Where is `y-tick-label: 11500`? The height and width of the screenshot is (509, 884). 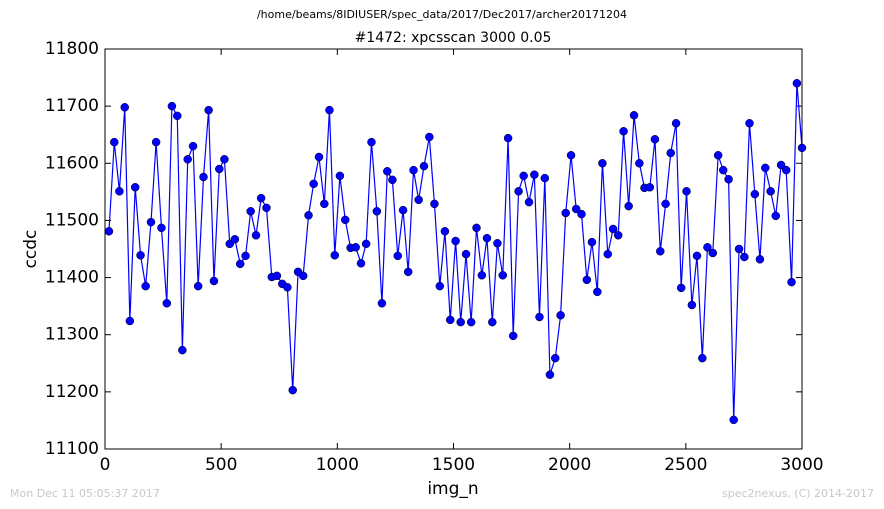 y-tick-label: 11500 is located at coordinates (72, 220).